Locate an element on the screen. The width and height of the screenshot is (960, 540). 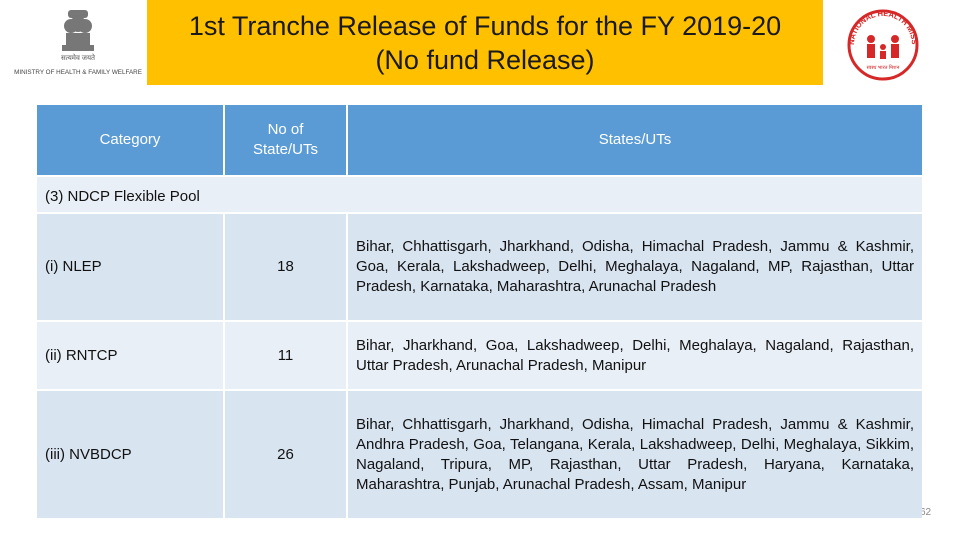
table-cell: (i) NLEP is located at coordinates (130, 267).